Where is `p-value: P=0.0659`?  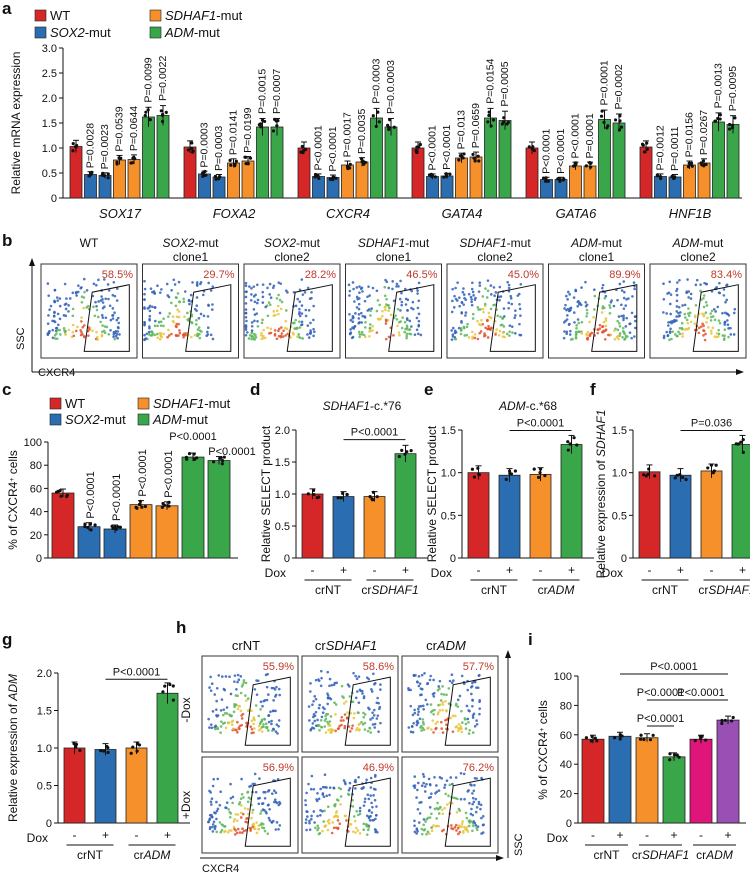 p-value: P=0.0659 is located at coordinates (476, 125).